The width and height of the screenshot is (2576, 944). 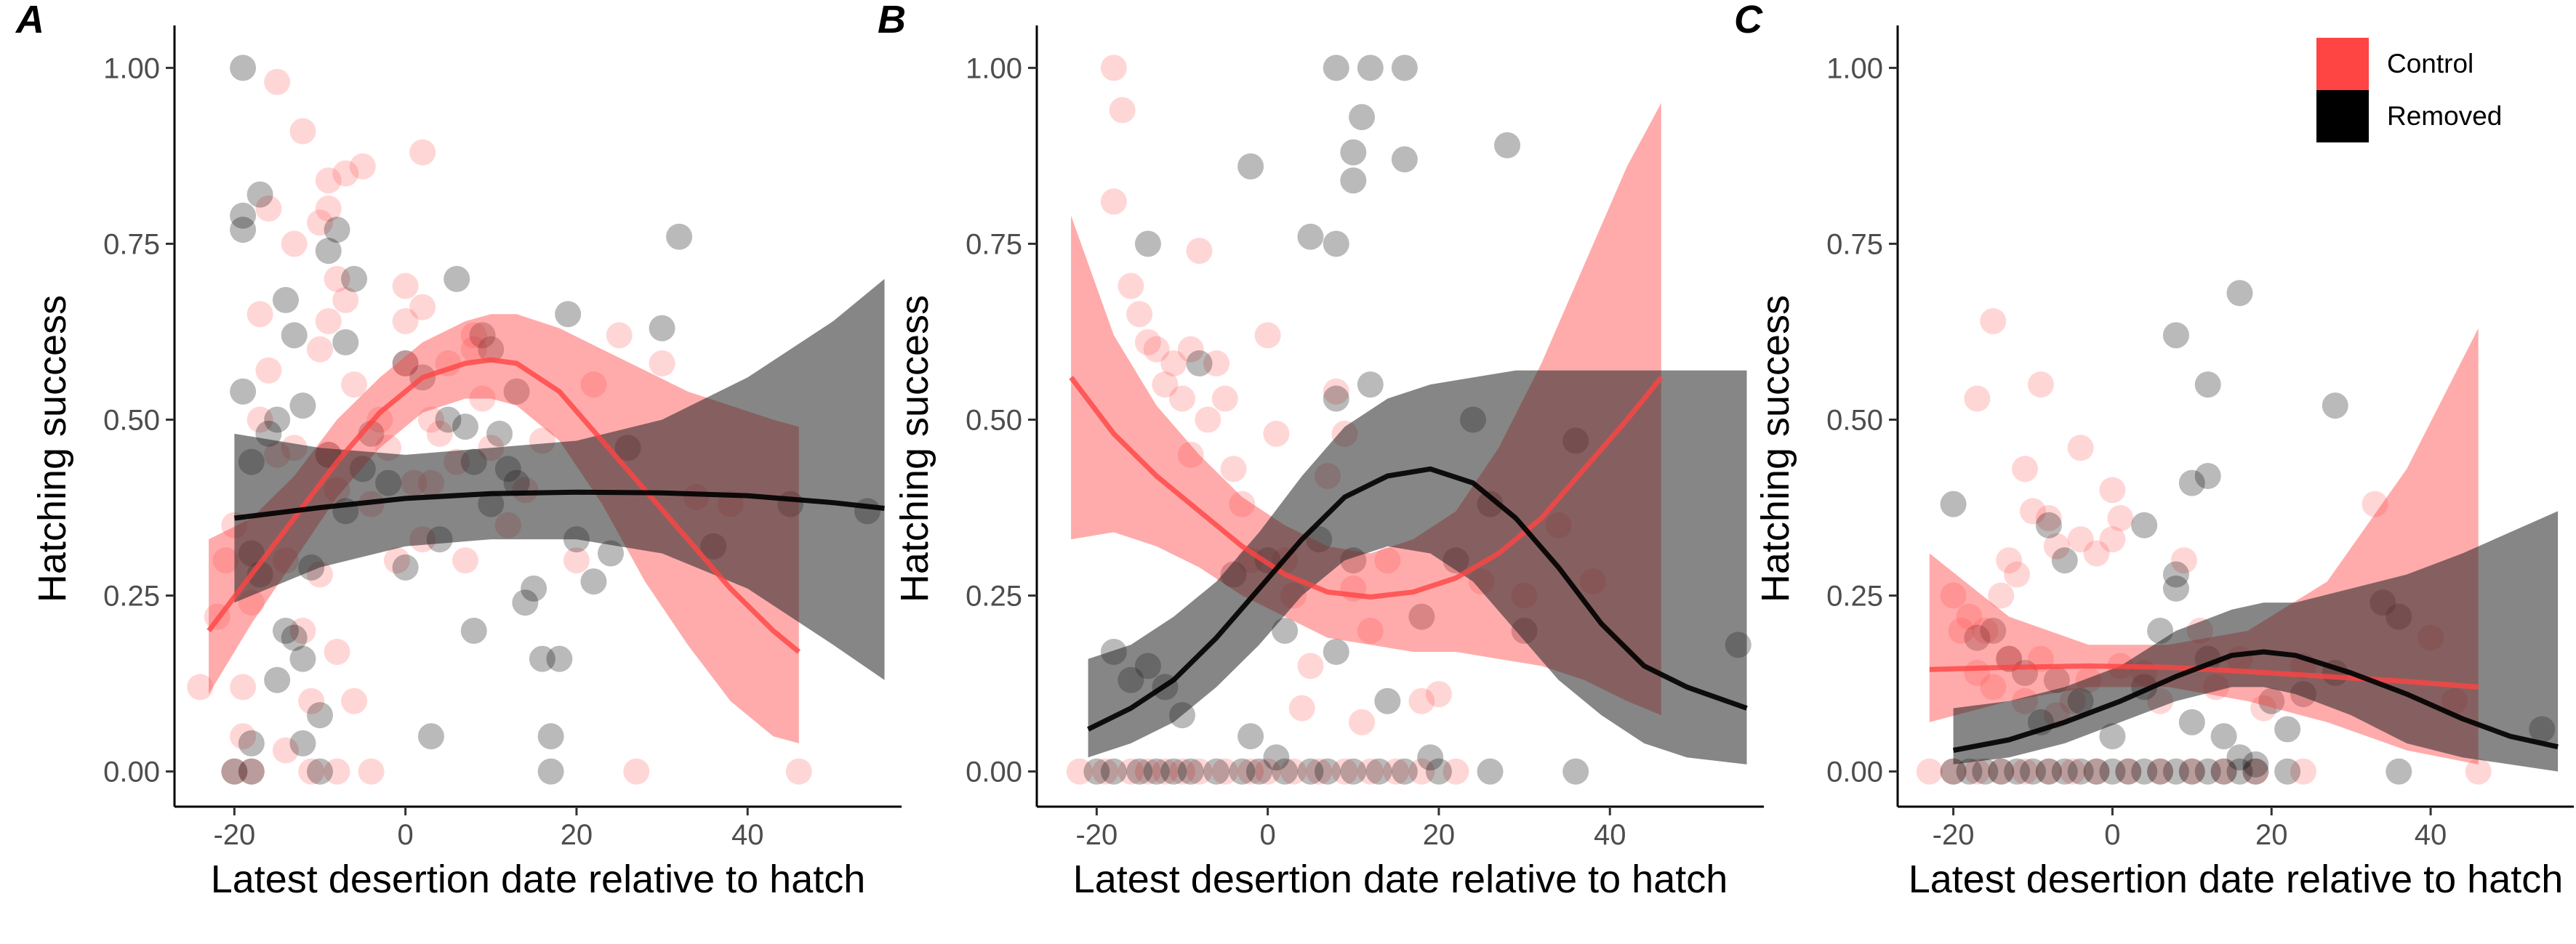 What do you see at coordinates (994, 772) in the screenshot?
I see `y-tick-label: 0.00` at bounding box center [994, 772].